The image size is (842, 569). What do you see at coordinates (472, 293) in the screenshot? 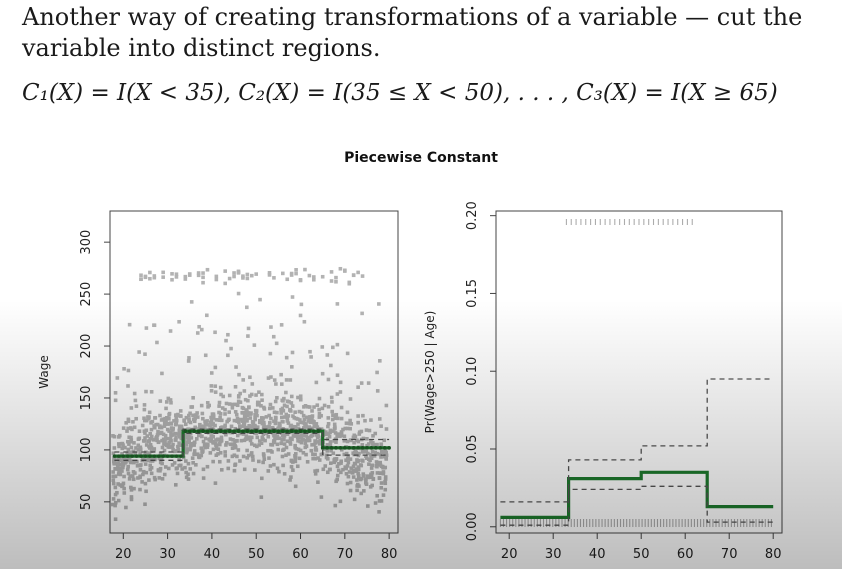
I see `y-tick-label: 0.15` at bounding box center [472, 293].